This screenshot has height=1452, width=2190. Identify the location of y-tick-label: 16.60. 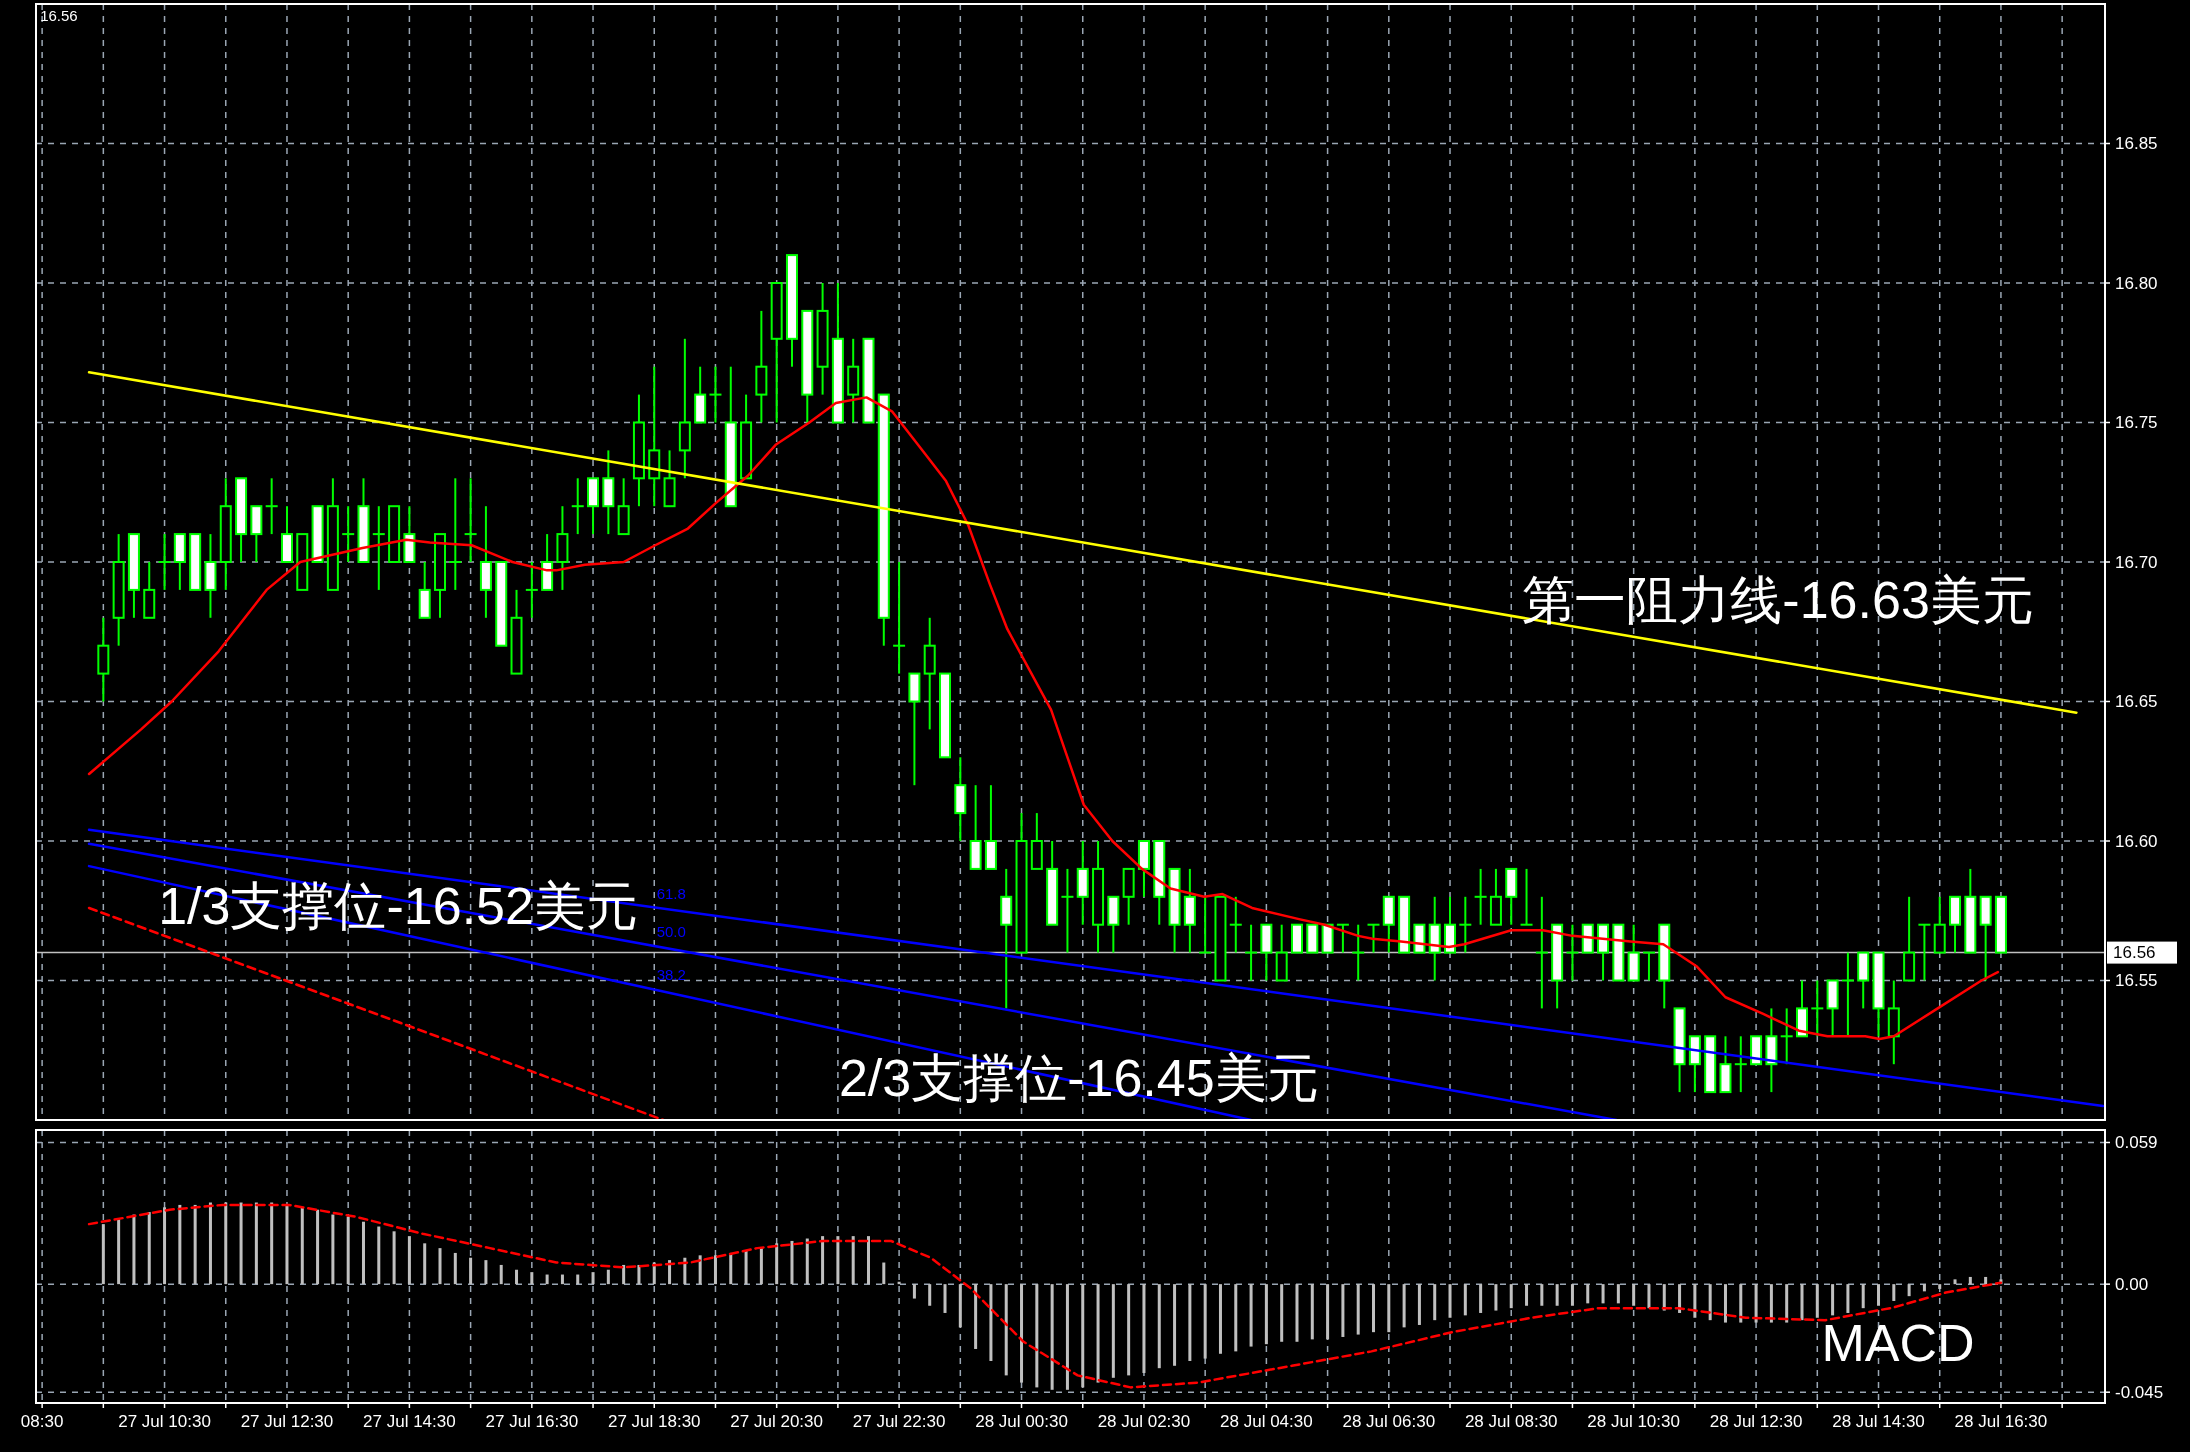
(2136, 841).